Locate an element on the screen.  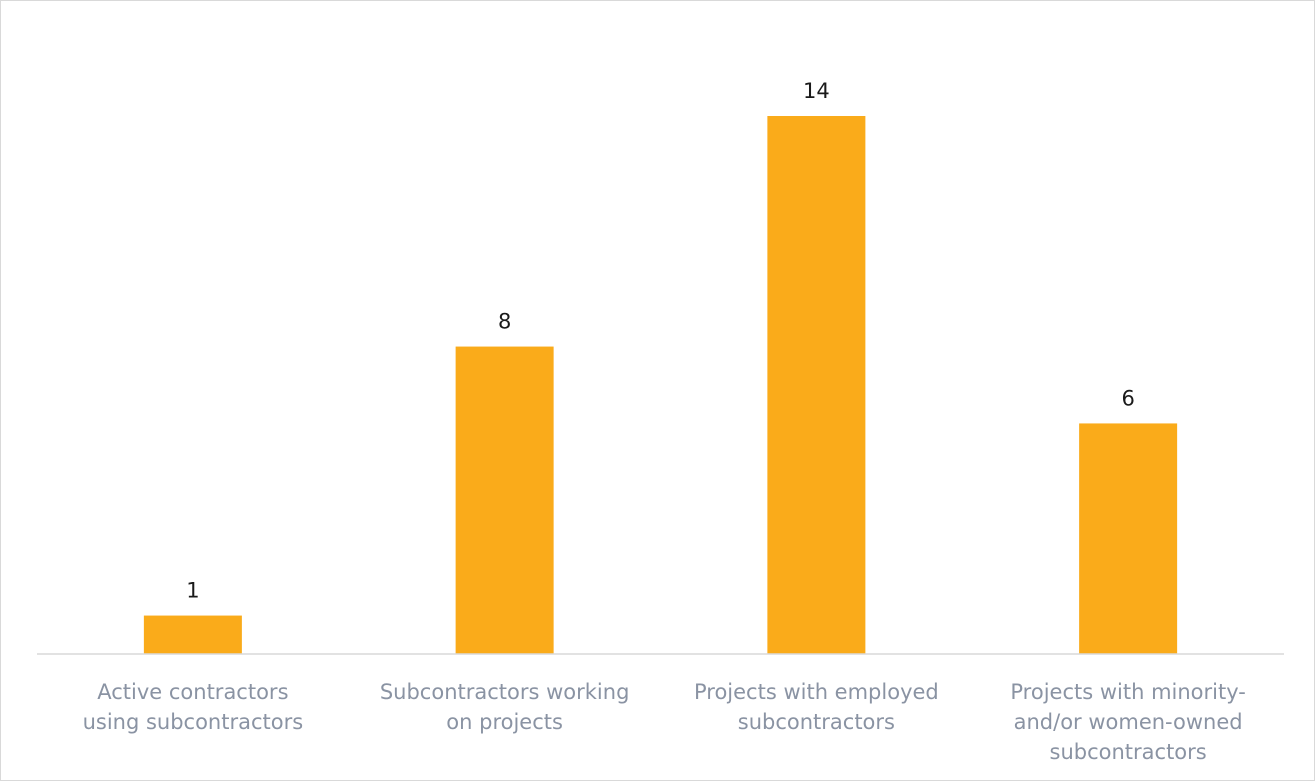
data-label-3: 14 is located at coordinates (816, 91).